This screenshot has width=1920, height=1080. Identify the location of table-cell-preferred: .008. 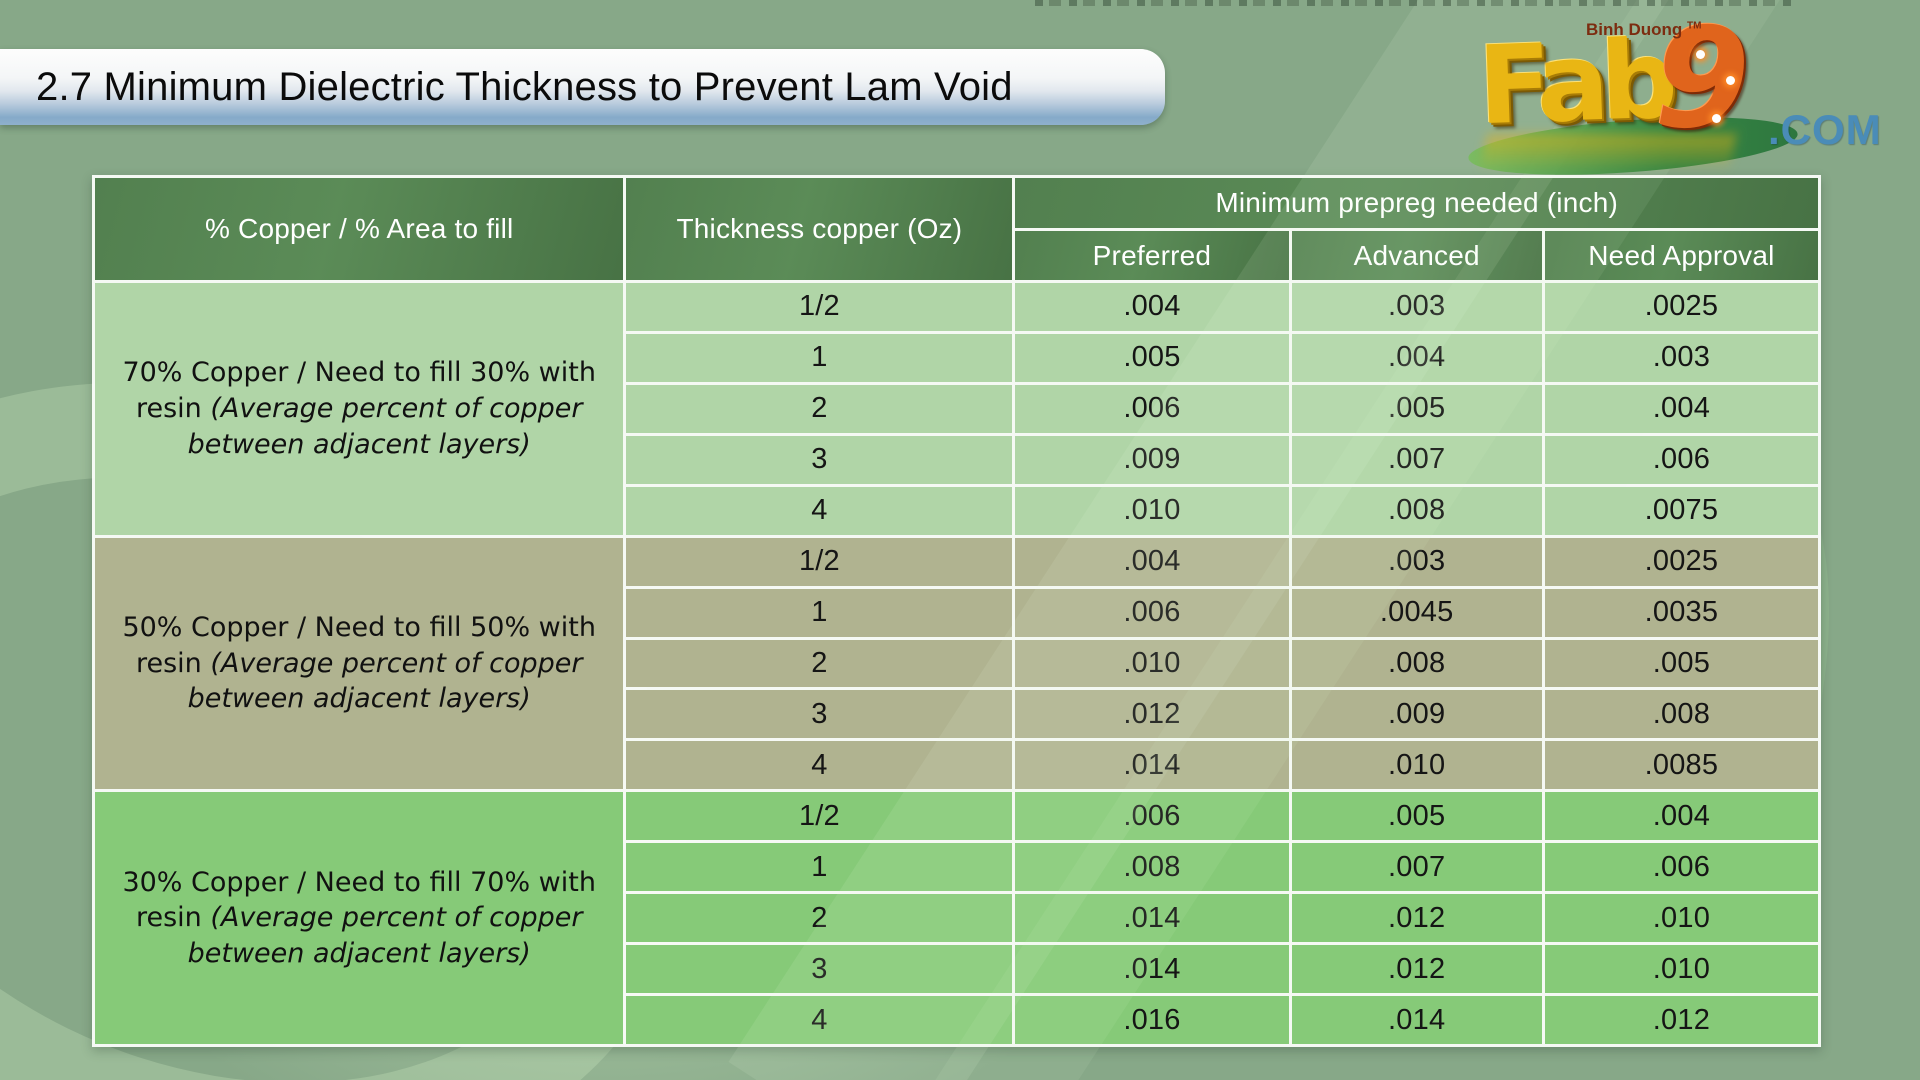
(1152, 867).